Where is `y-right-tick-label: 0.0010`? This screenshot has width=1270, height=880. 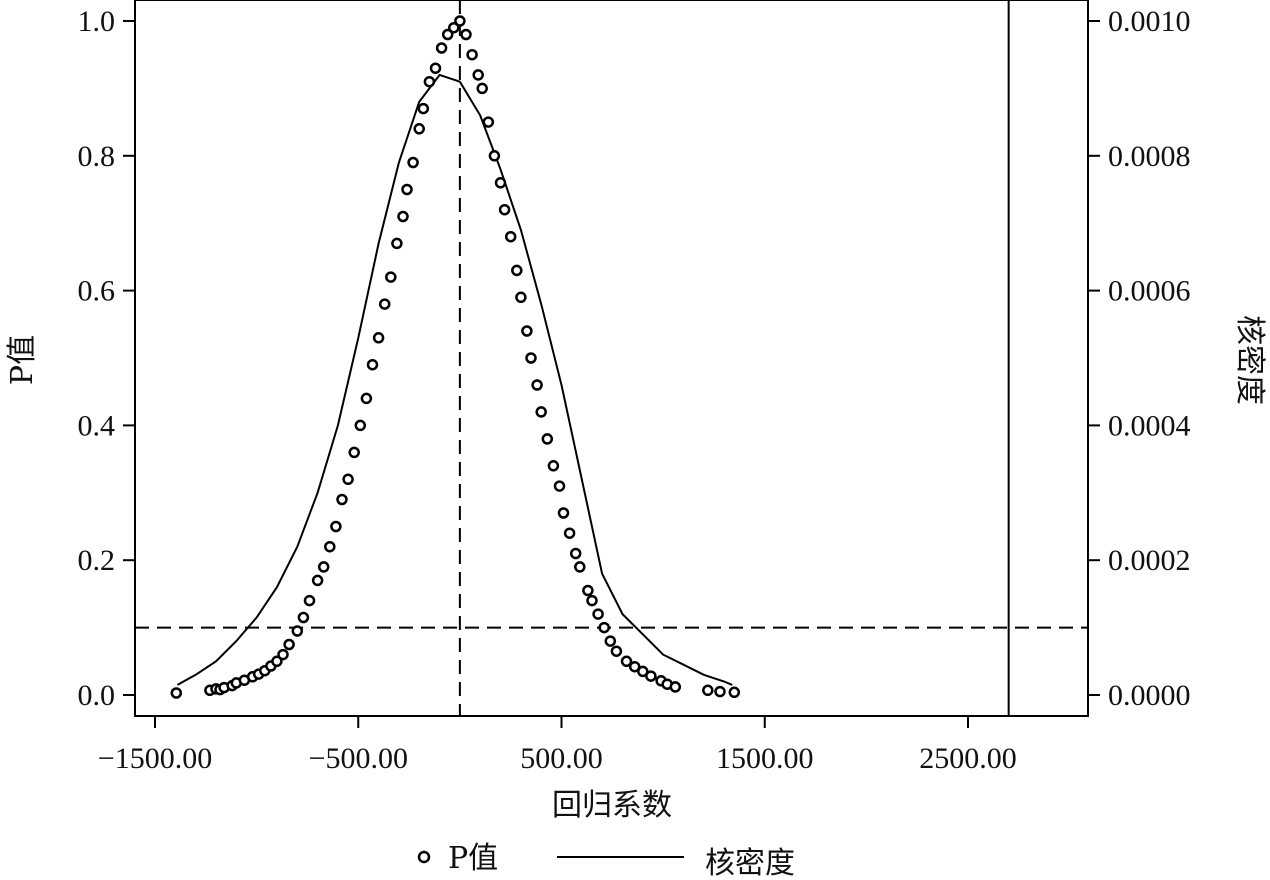 y-right-tick-label: 0.0010 is located at coordinates (1149, 21).